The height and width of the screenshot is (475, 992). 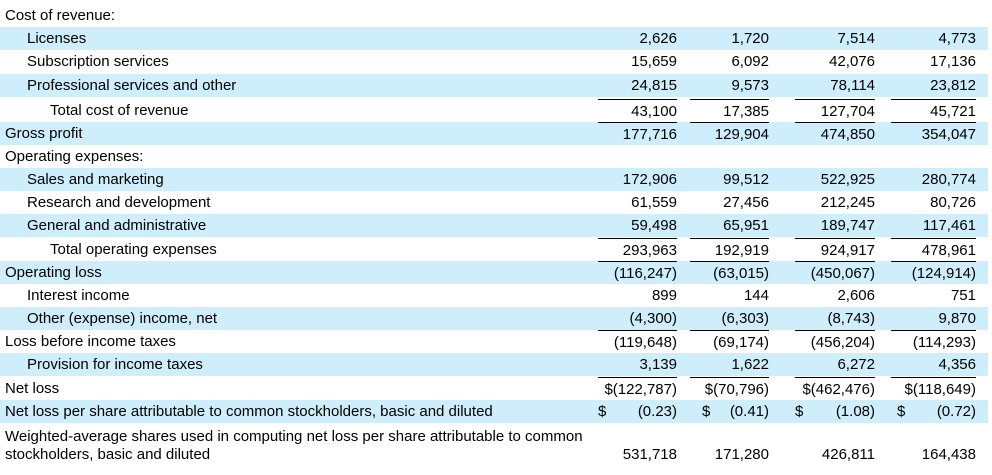 What do you see at coordinates (119, 110) in the screenshot?
I see `row-label: Total cost of revenue` at bounding box center [119, 110].